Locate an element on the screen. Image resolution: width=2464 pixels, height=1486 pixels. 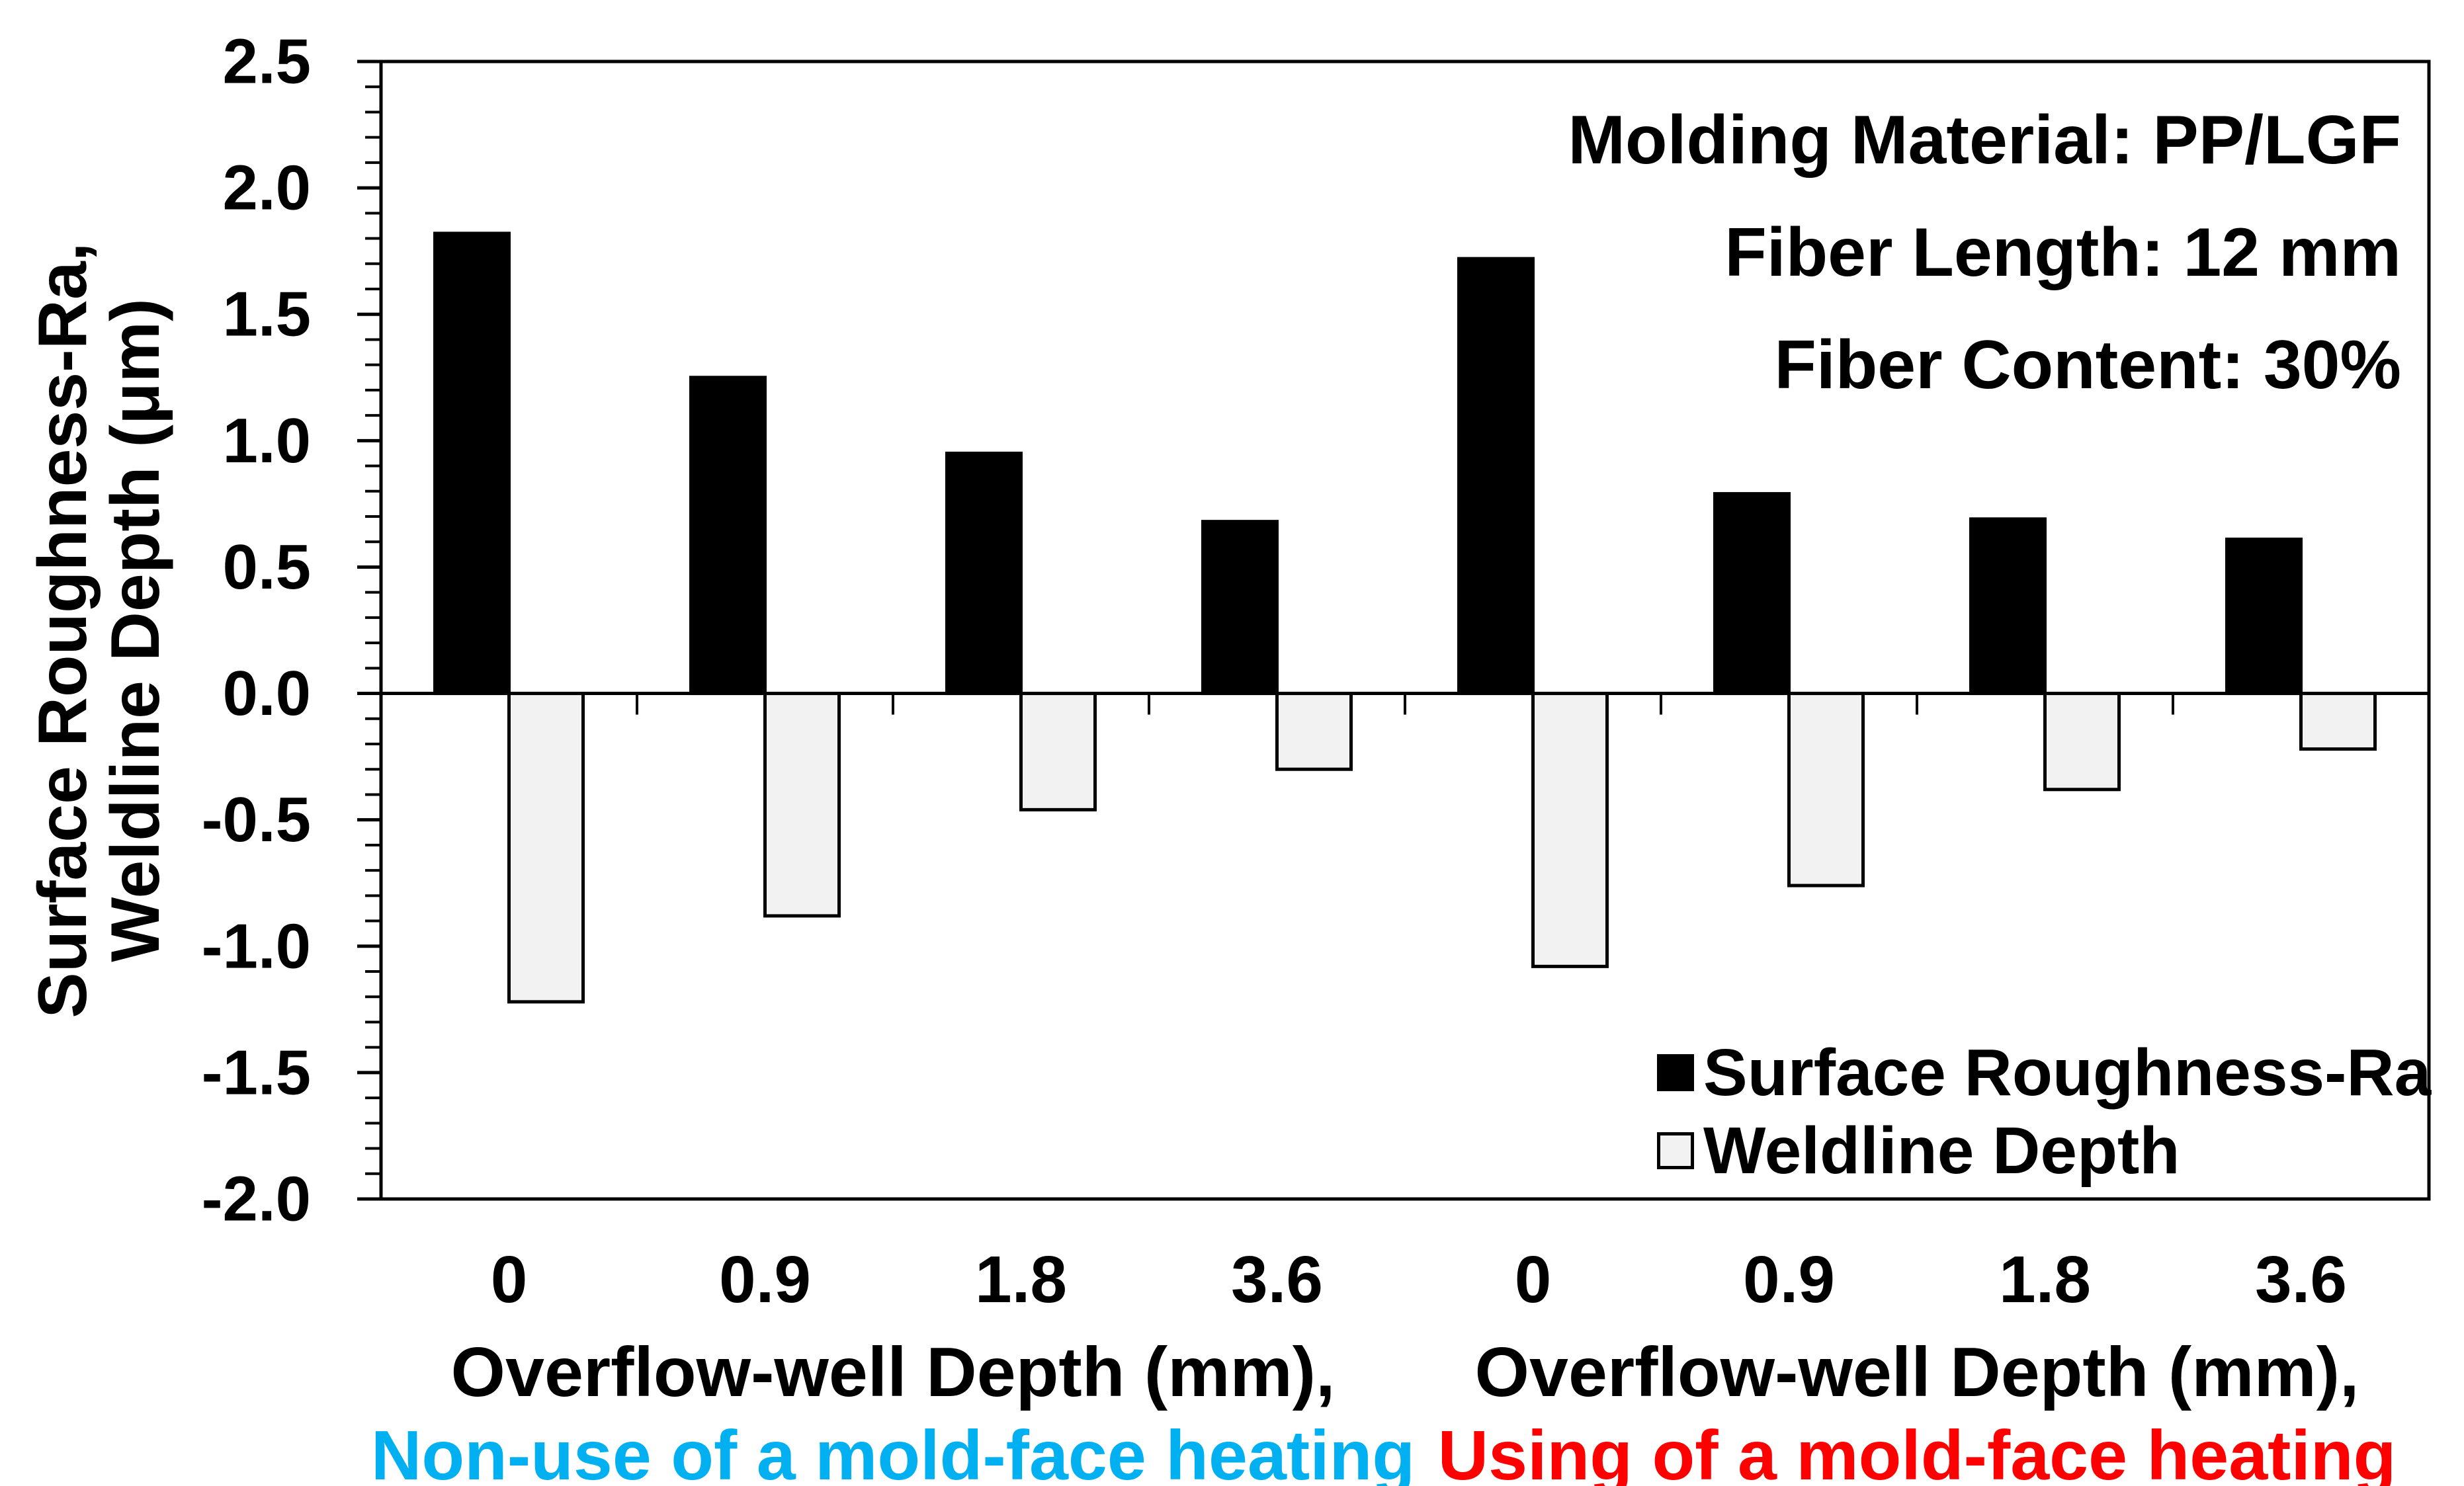
annotation-molding-material: Molding Material: PP/LGF is located at coordinates (1984, 141).